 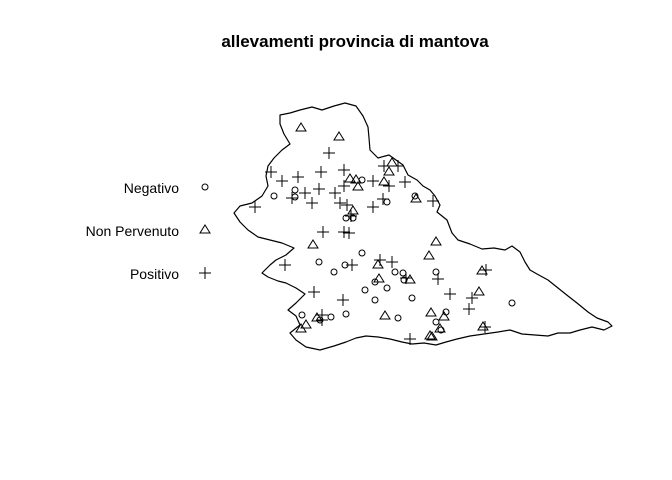 I want to click on legend-label-negativo: Negativo, so click(x=151, y=188).